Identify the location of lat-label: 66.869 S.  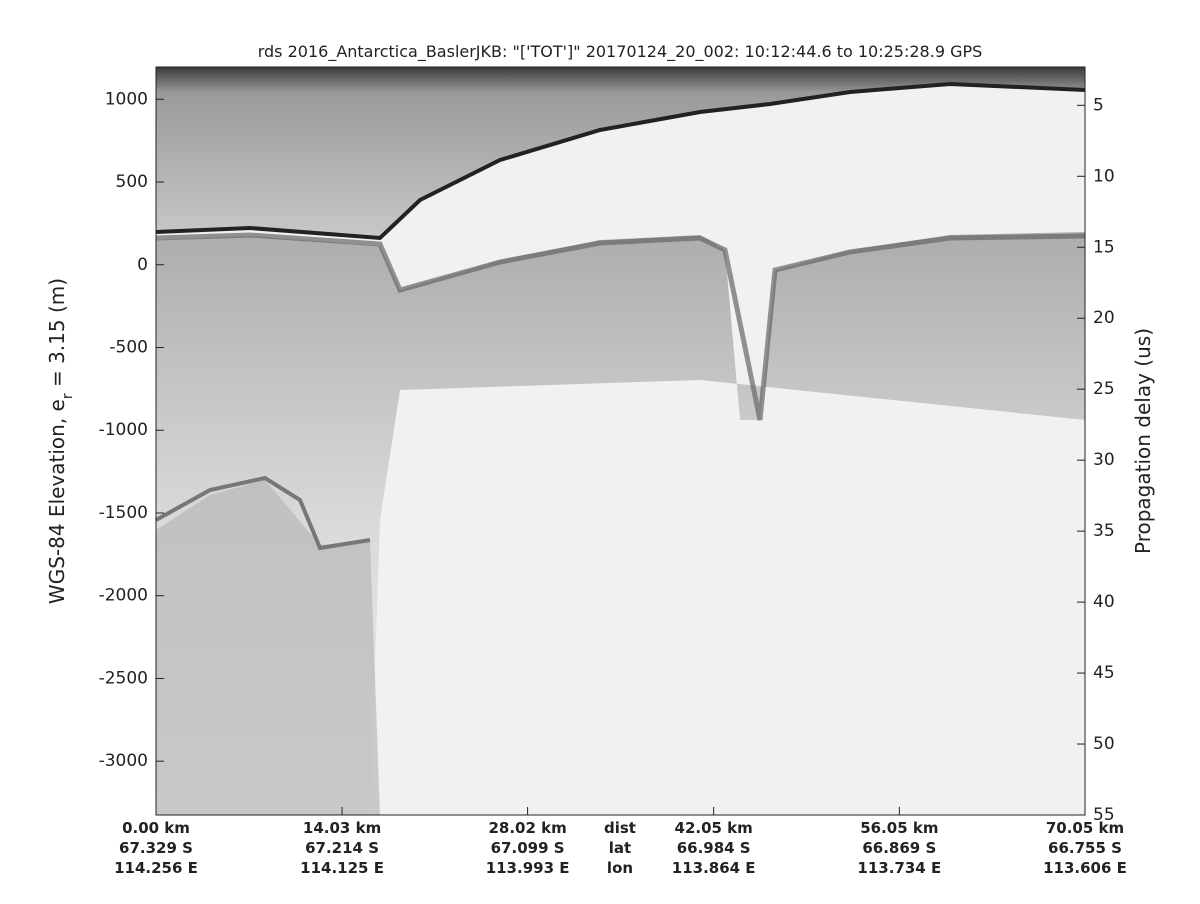
(899, 848).